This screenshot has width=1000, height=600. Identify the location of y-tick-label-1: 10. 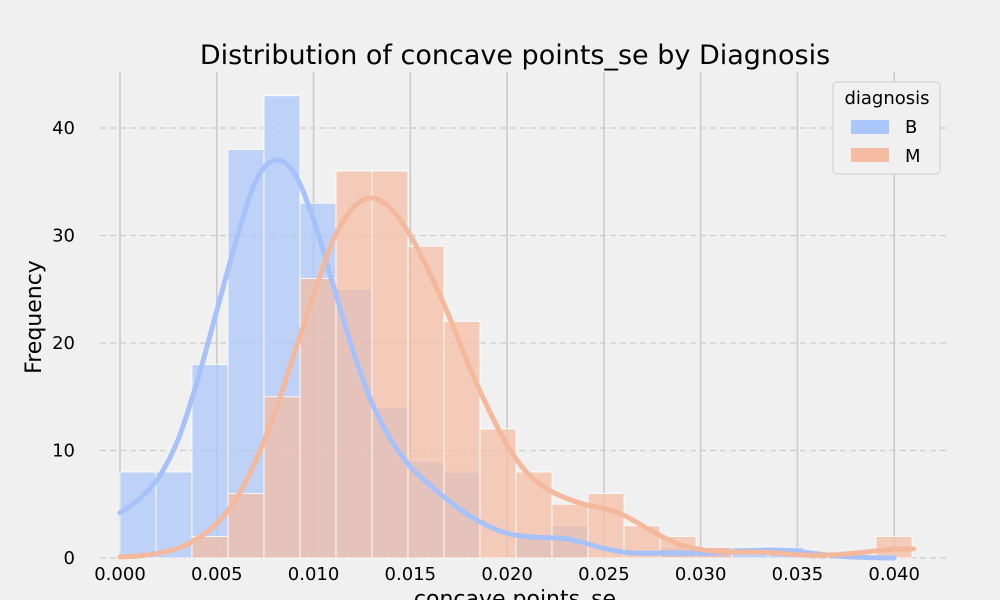
(63, 451).